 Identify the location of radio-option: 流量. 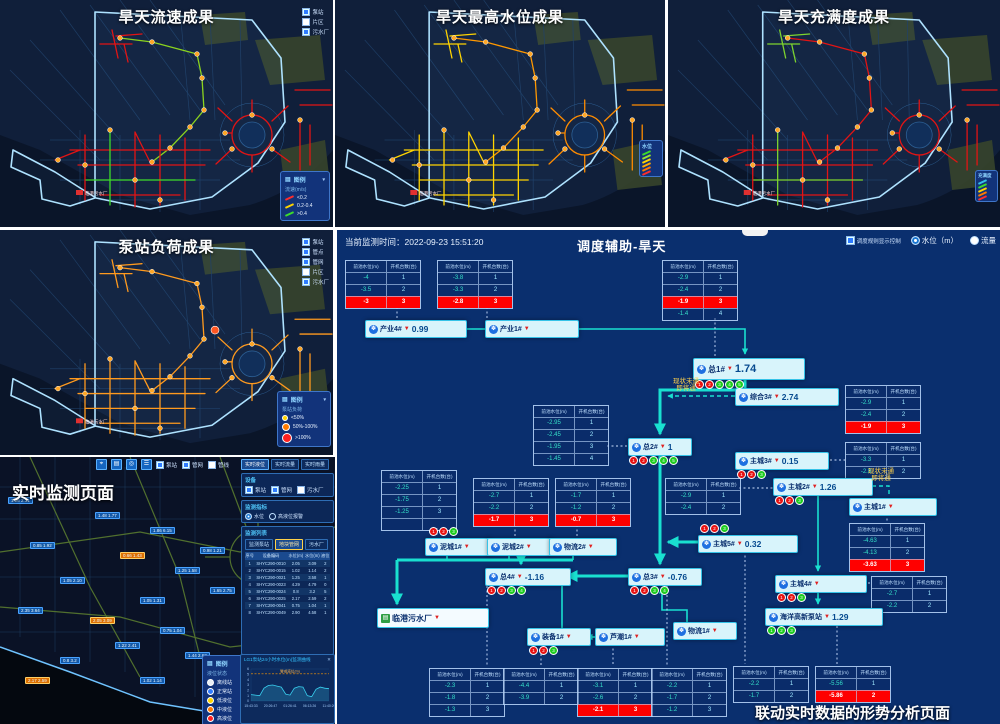
(983, 240).